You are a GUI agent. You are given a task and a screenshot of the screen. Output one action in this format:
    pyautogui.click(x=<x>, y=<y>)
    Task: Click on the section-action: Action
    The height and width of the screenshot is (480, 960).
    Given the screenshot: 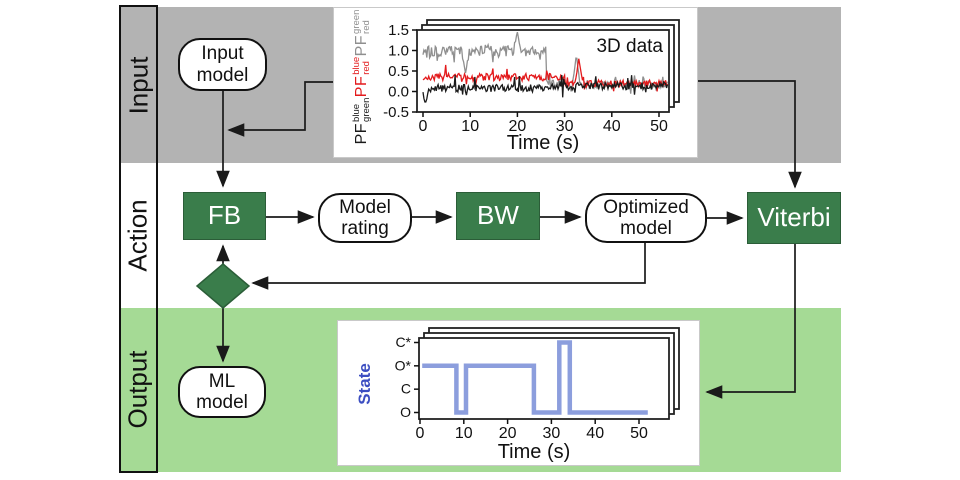 What is the action you would take?
    pyautogui.click(x=138, y=235)
    